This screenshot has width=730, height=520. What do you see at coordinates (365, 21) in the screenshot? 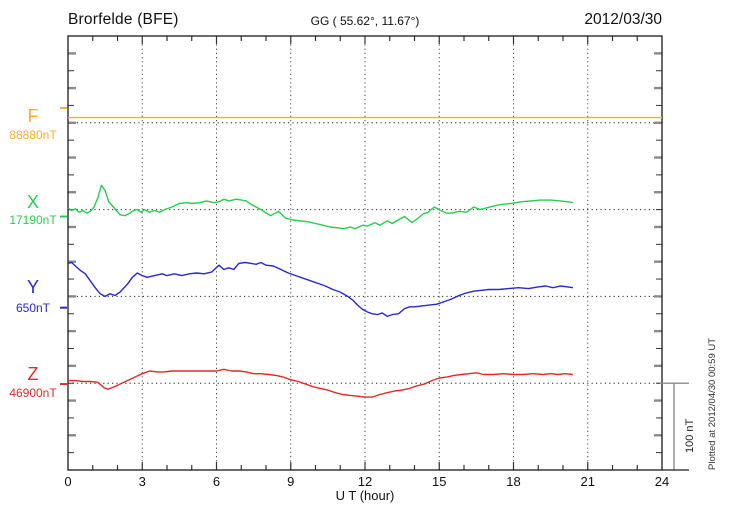
I see `geographic-coordinates: GG ( 55.62°, 11.67°)` at bounding box center [365, 21].